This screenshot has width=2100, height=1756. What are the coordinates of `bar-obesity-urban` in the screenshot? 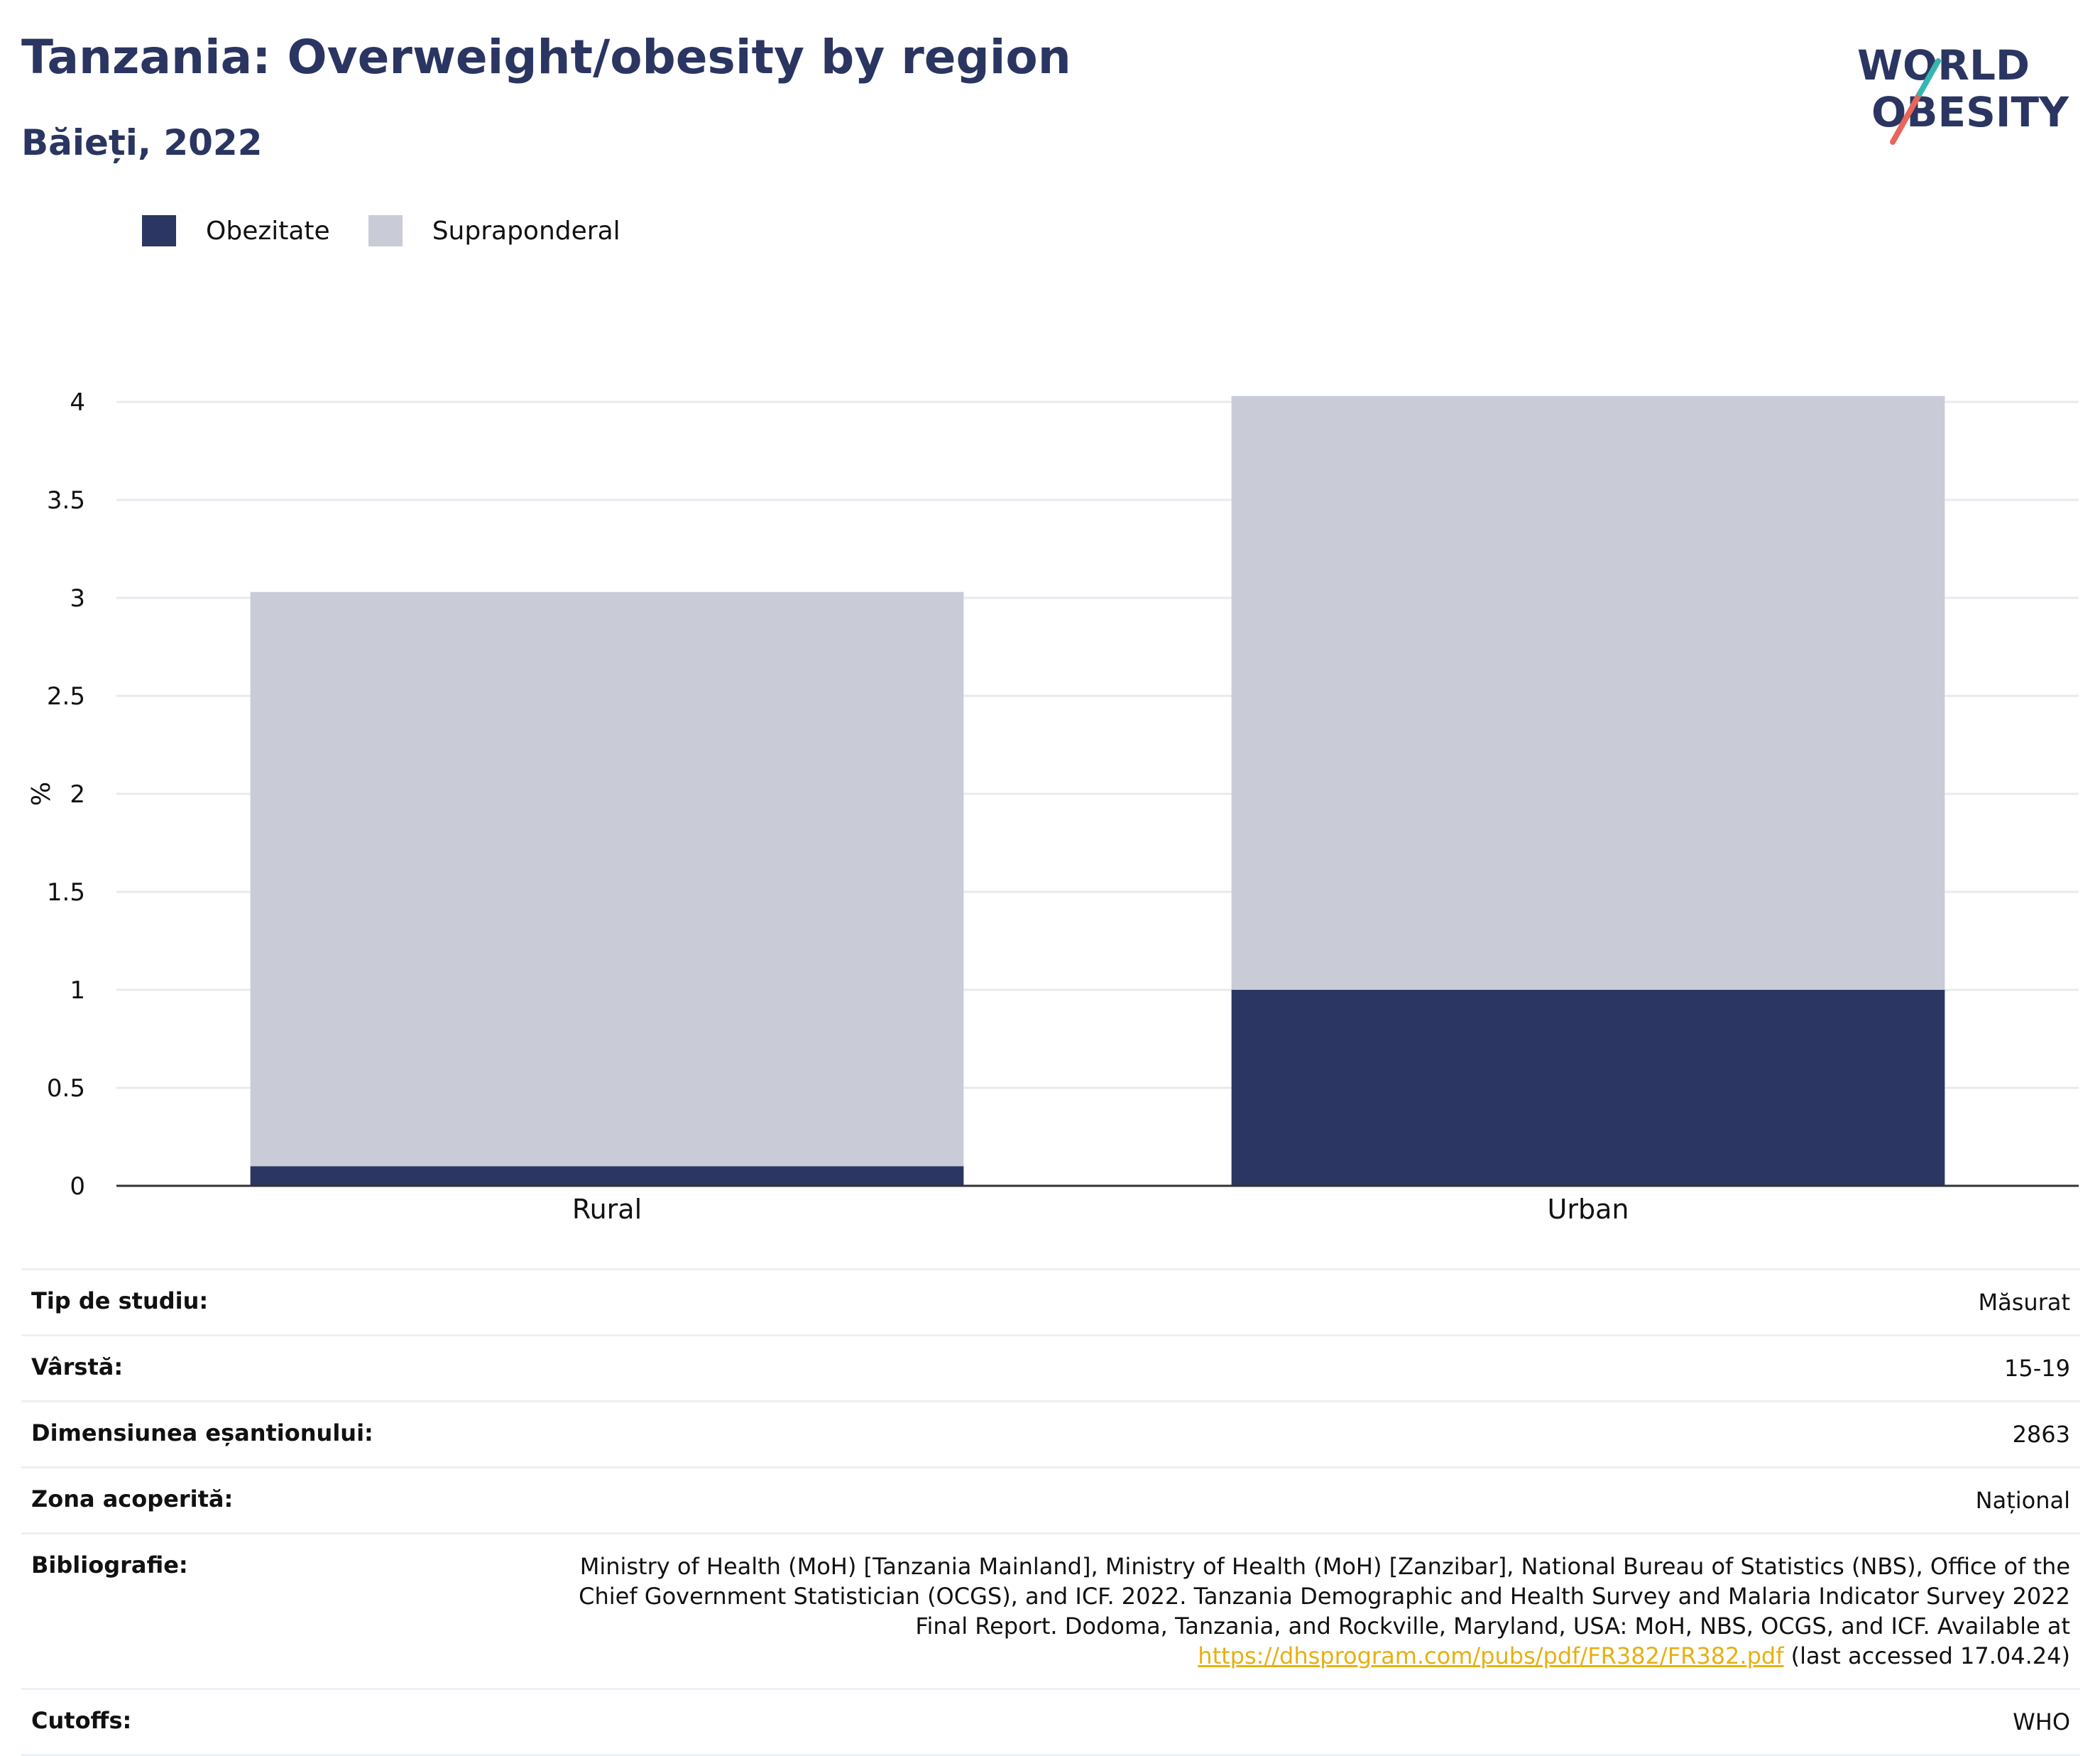 It's located at (1588, 1088).